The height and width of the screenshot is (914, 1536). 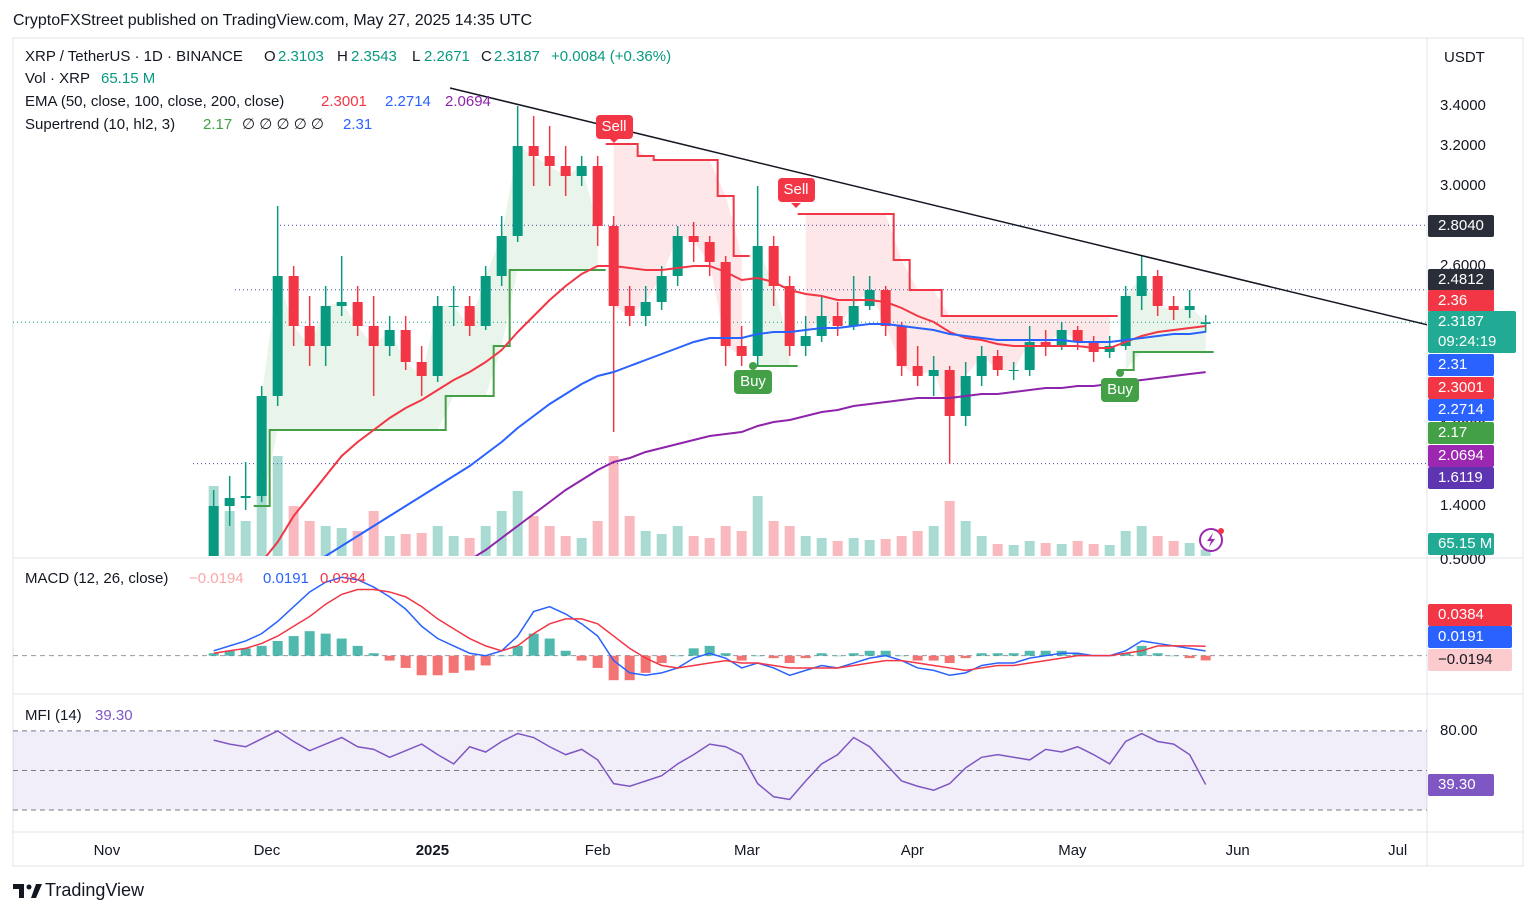 I want to click on annotation: Sell, so click(x=796, y=193).